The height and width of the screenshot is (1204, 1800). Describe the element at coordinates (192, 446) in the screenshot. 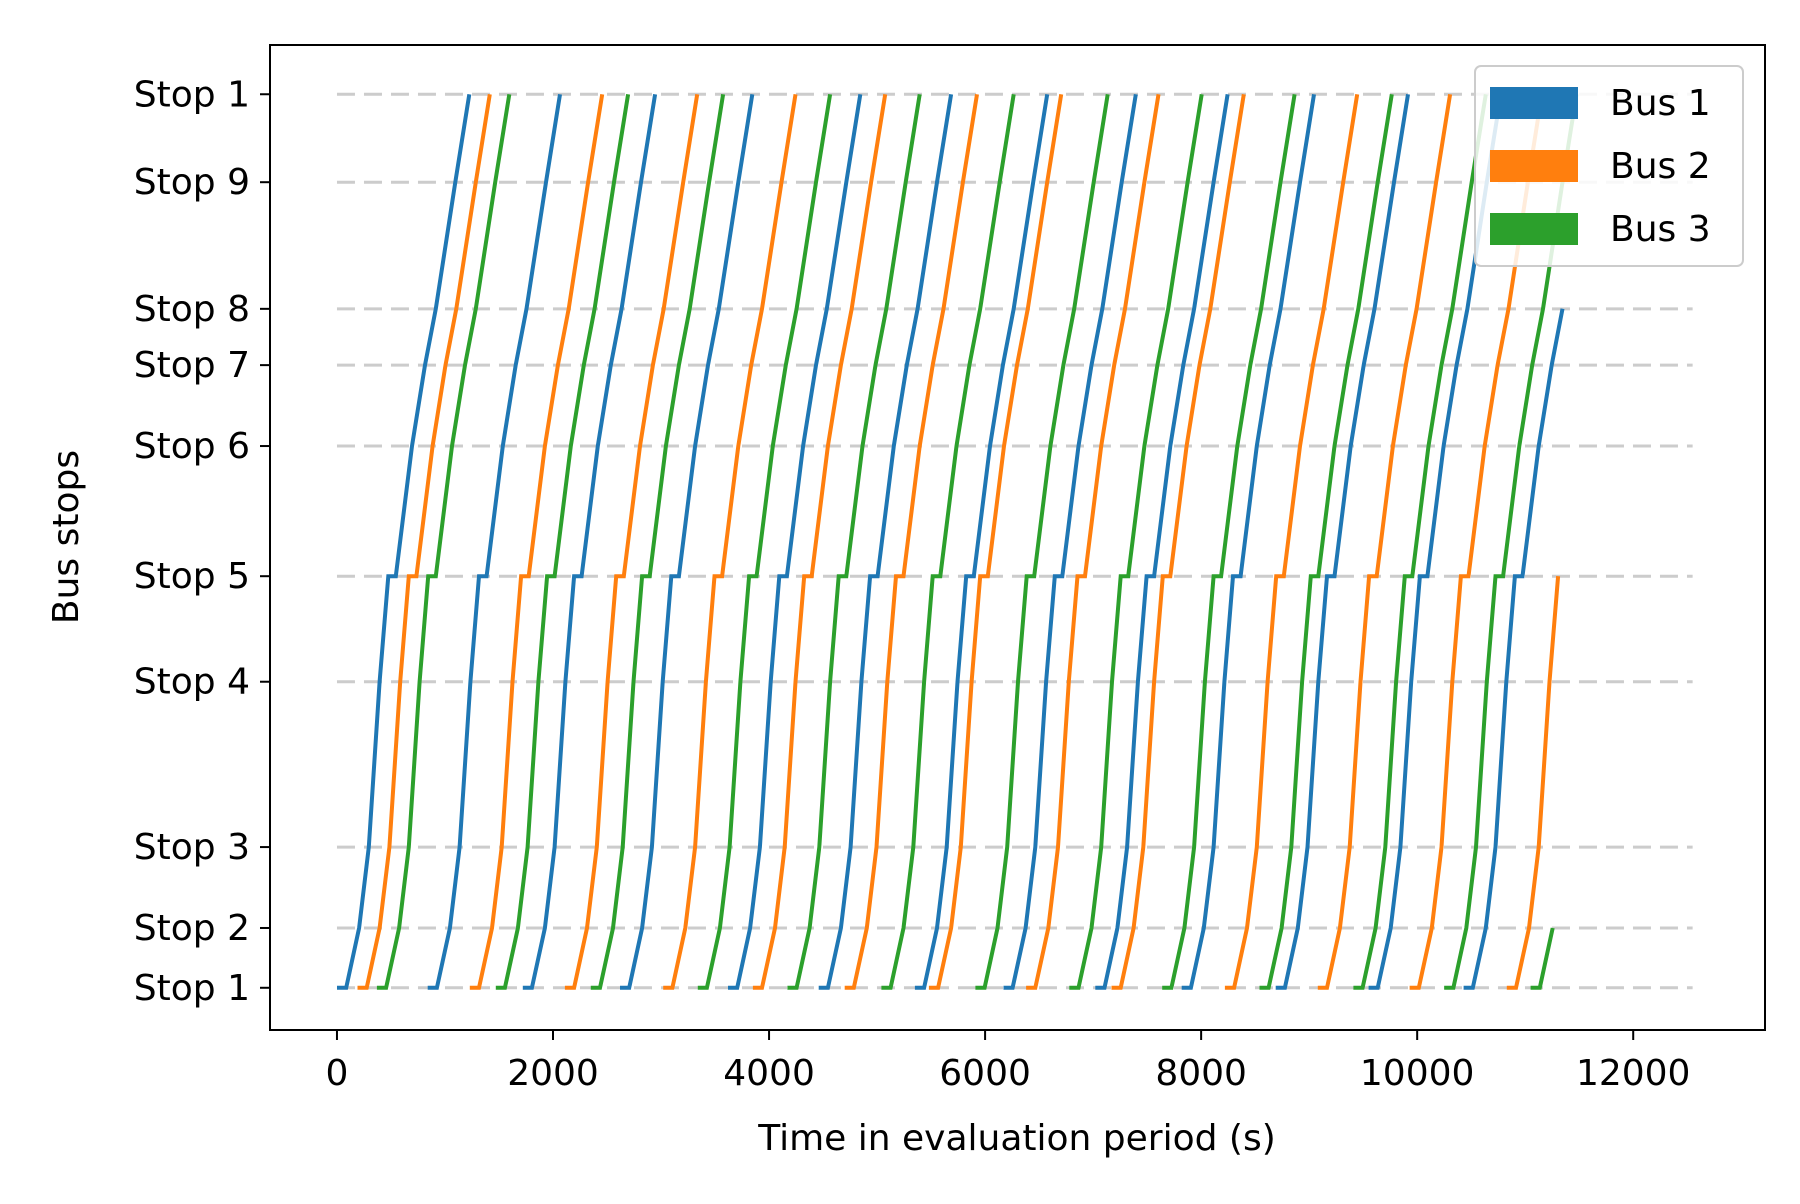

I see `y-tick-label: Stop 6` at that location.